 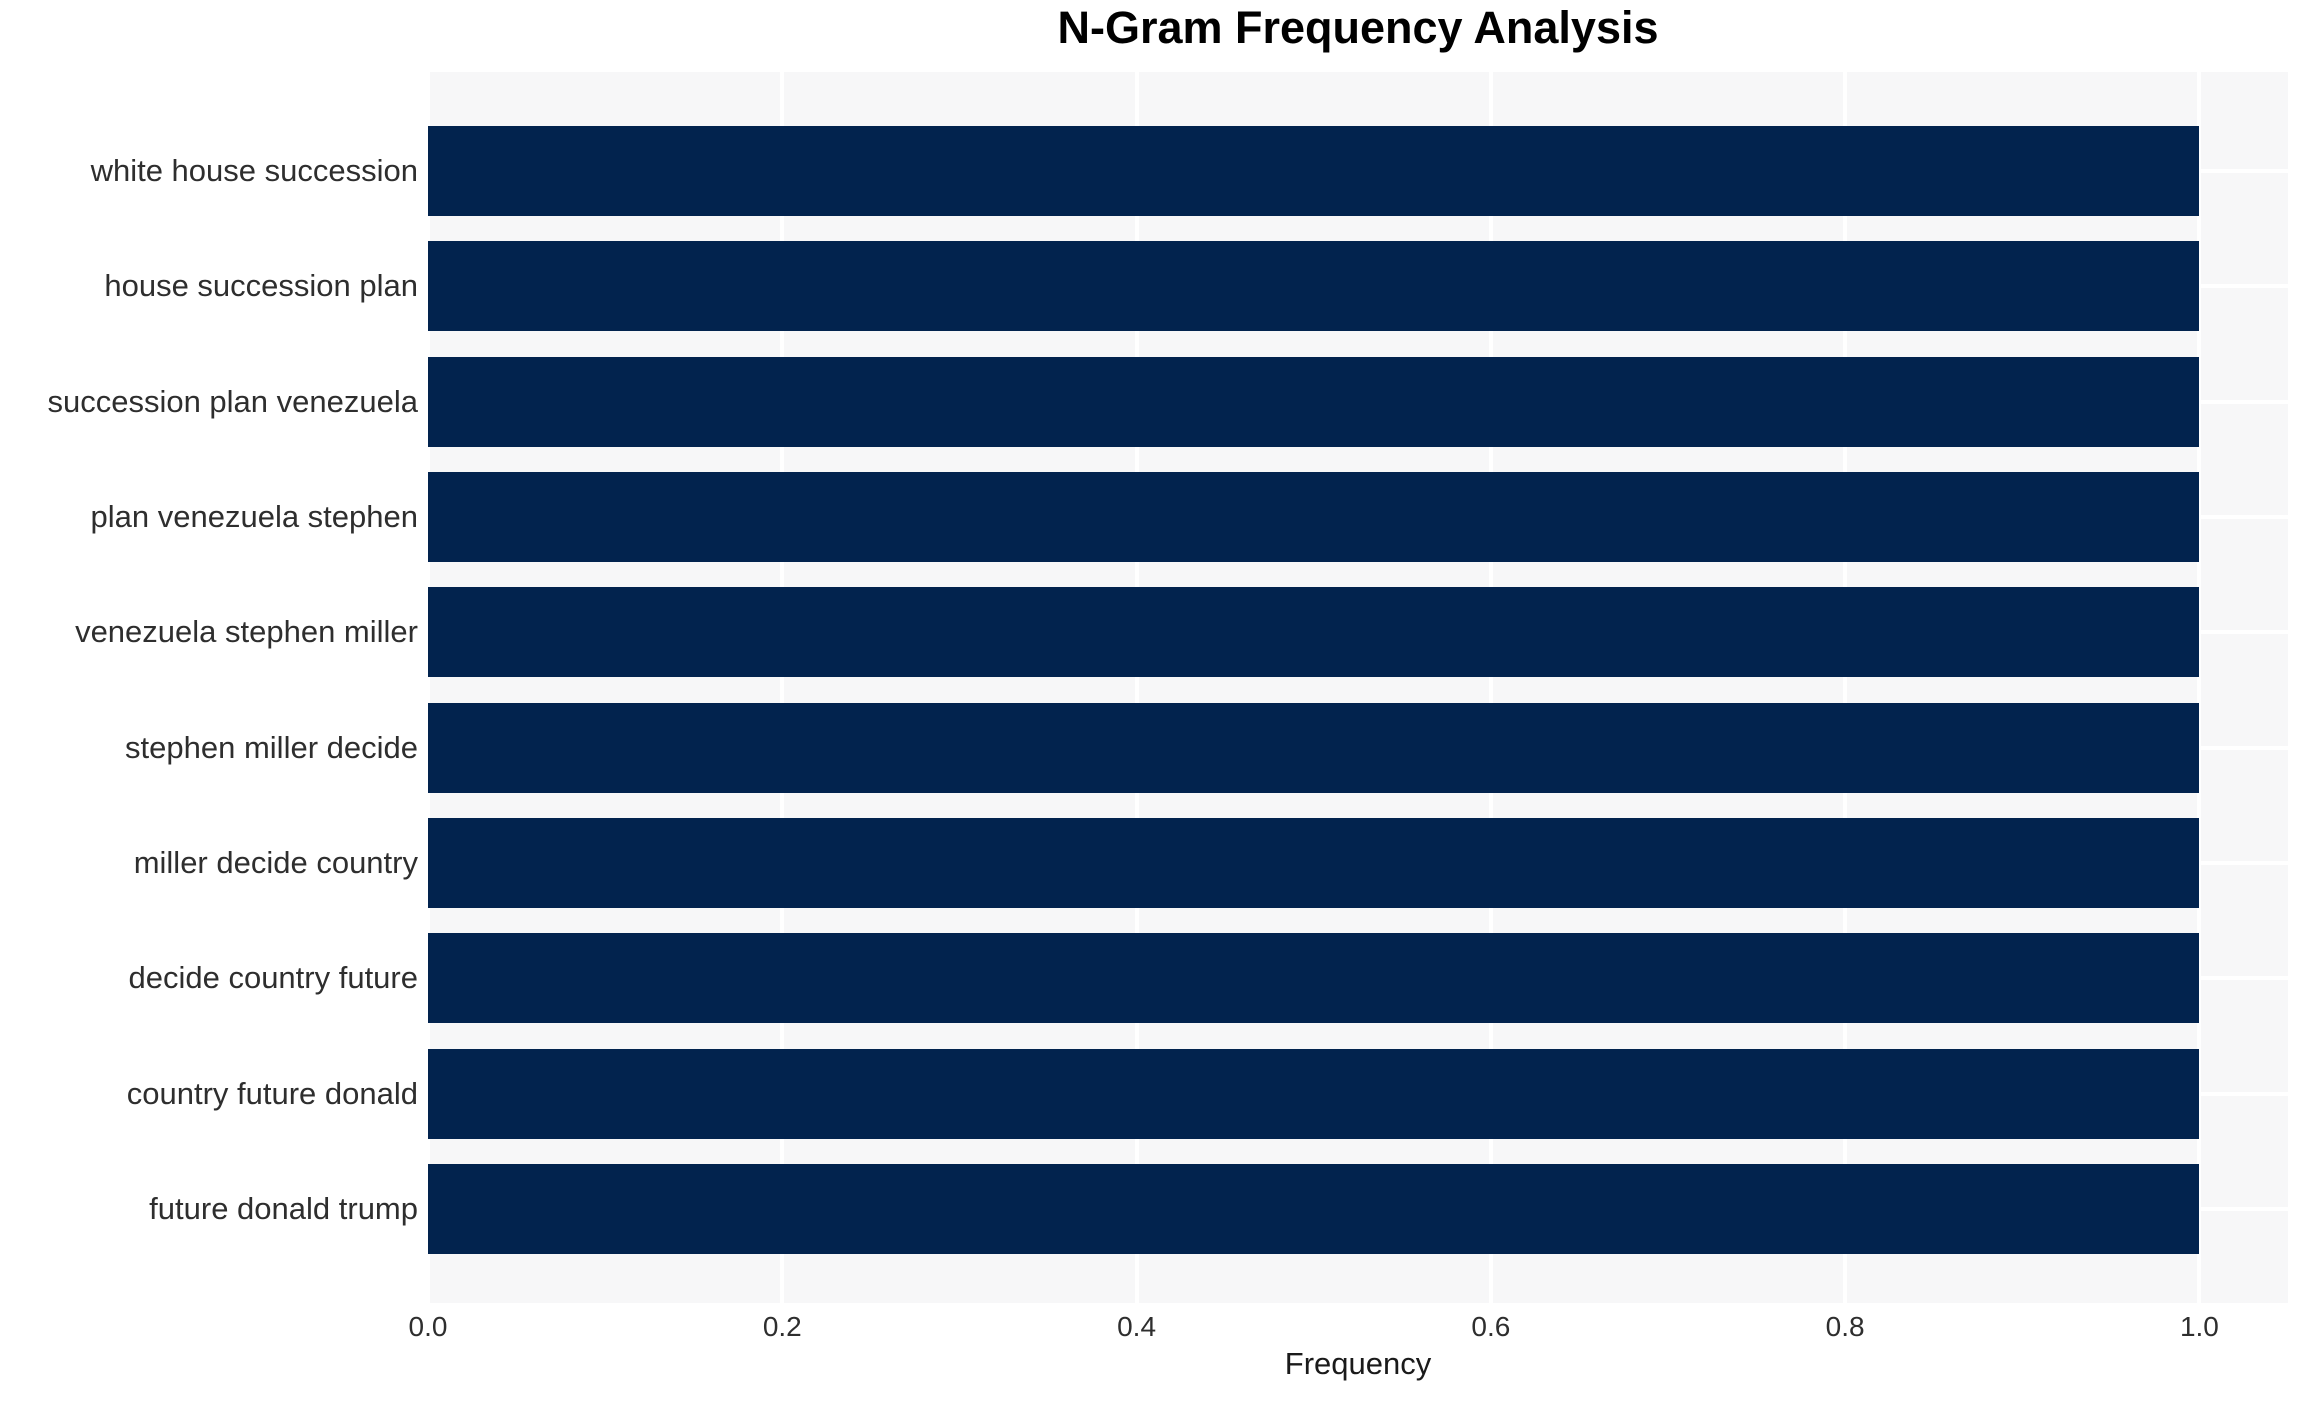 What do you see at coordinates (254, 516) in the screenshot?
I see `y-tick-label: plan venezuela stephen` at bounding box center [254, 516].